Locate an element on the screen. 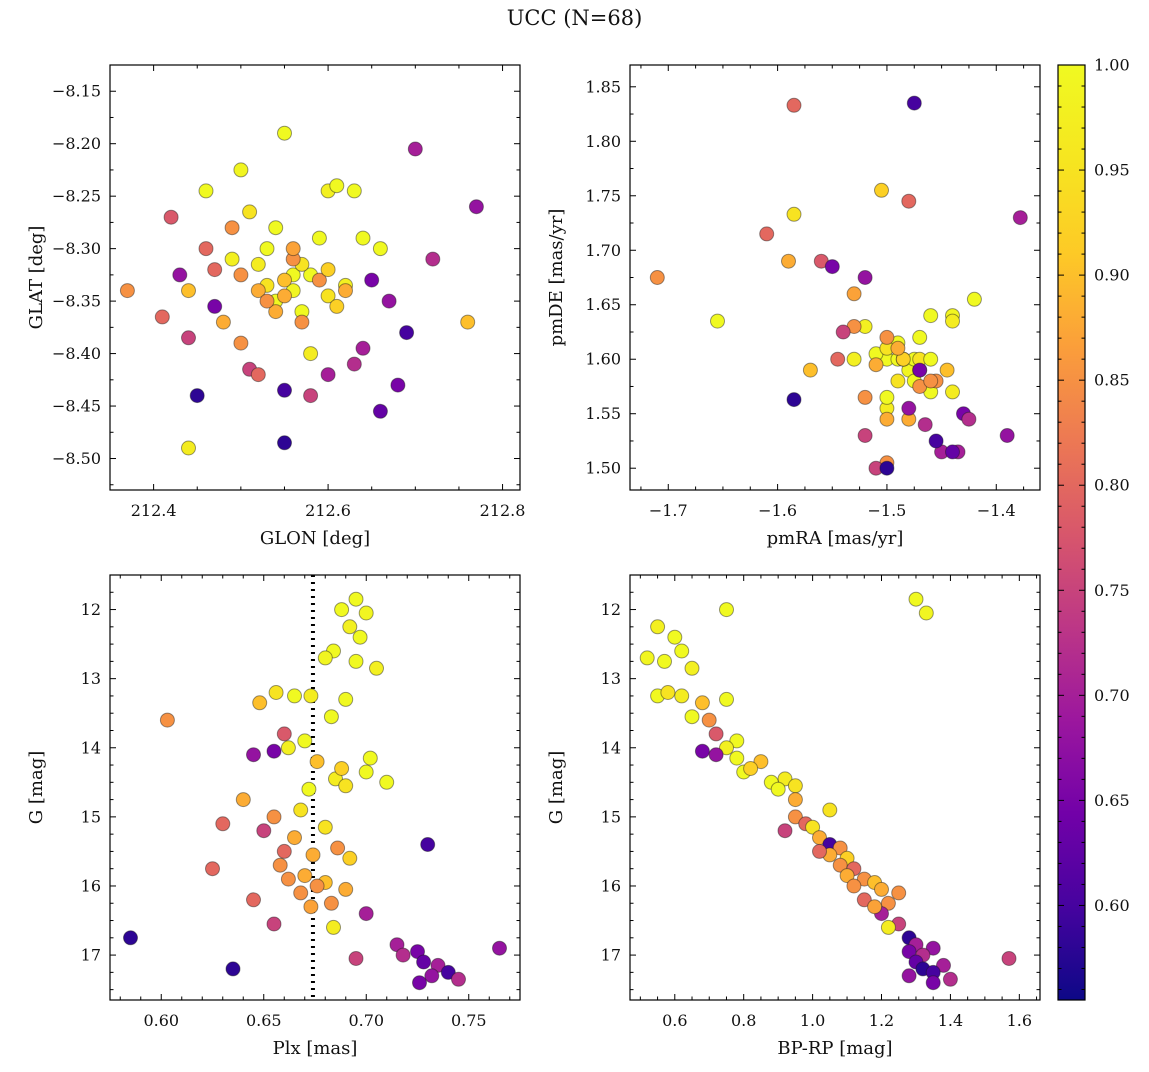 This screenshot has width=1149, height=1072. colorbar: 0.60 0.65 0.70 0.75 0.80 0.85 0.90 0.95 1.00 is located at coordinates (1093, 528).